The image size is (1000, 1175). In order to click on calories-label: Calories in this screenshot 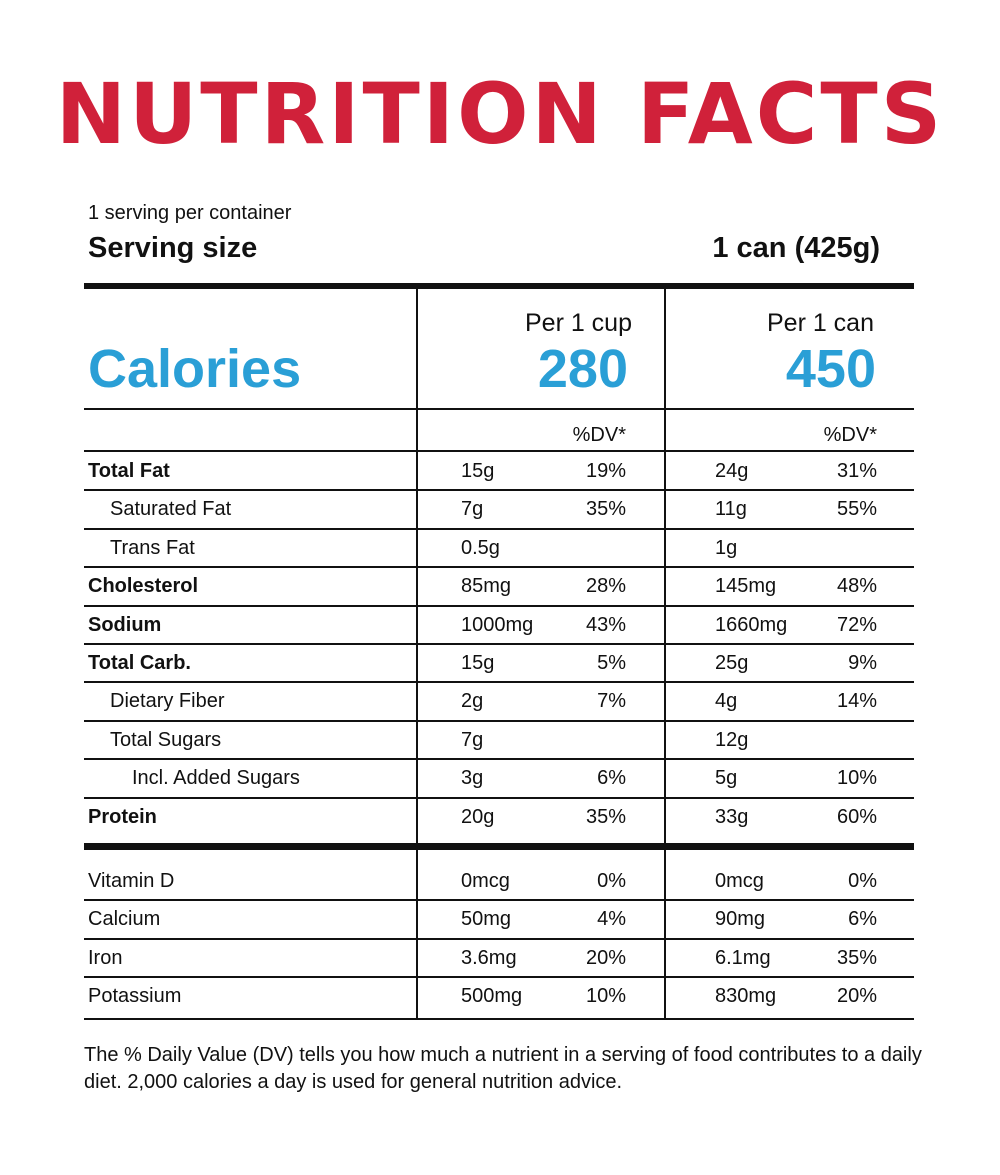, I will do `click(195, 369)`.